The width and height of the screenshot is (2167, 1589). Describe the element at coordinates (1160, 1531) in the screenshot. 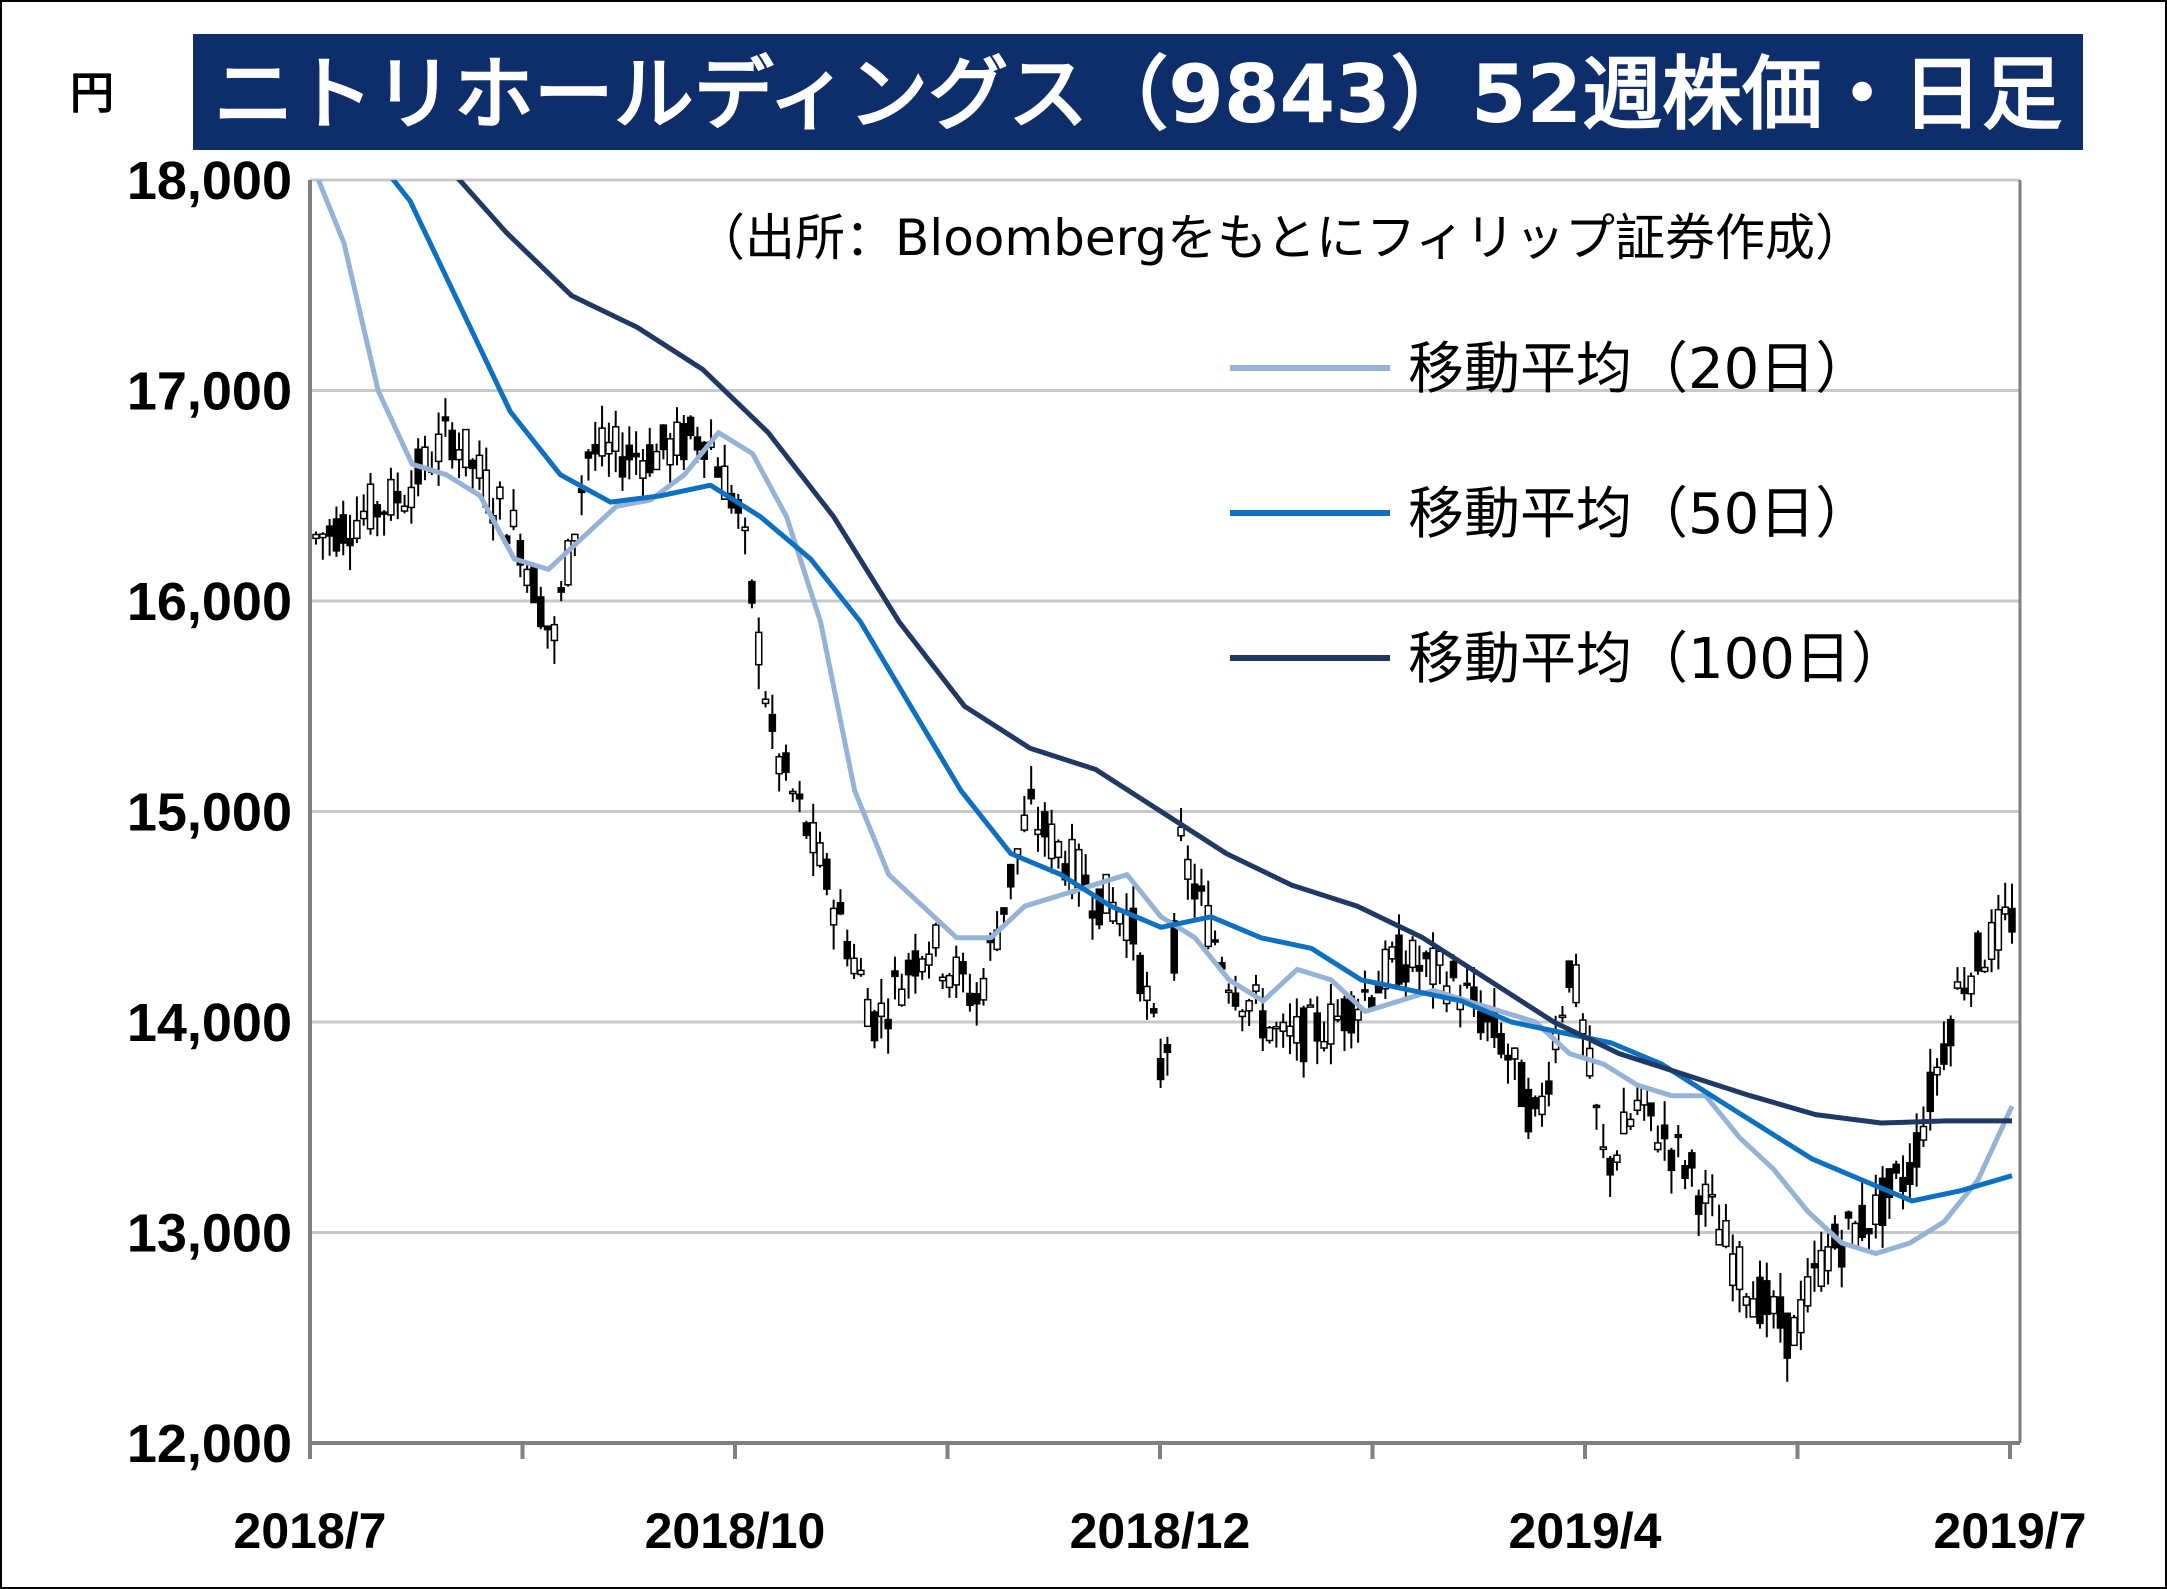

I see `x-tick-label: 2018/12` at that location.